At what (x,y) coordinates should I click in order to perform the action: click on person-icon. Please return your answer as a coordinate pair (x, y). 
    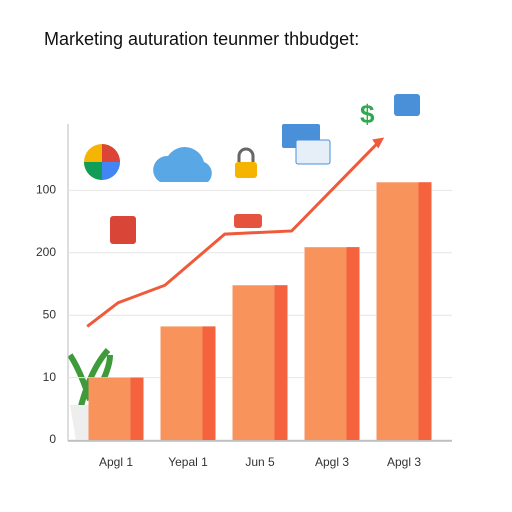
    Looking at the image, I should click on (407, 105).